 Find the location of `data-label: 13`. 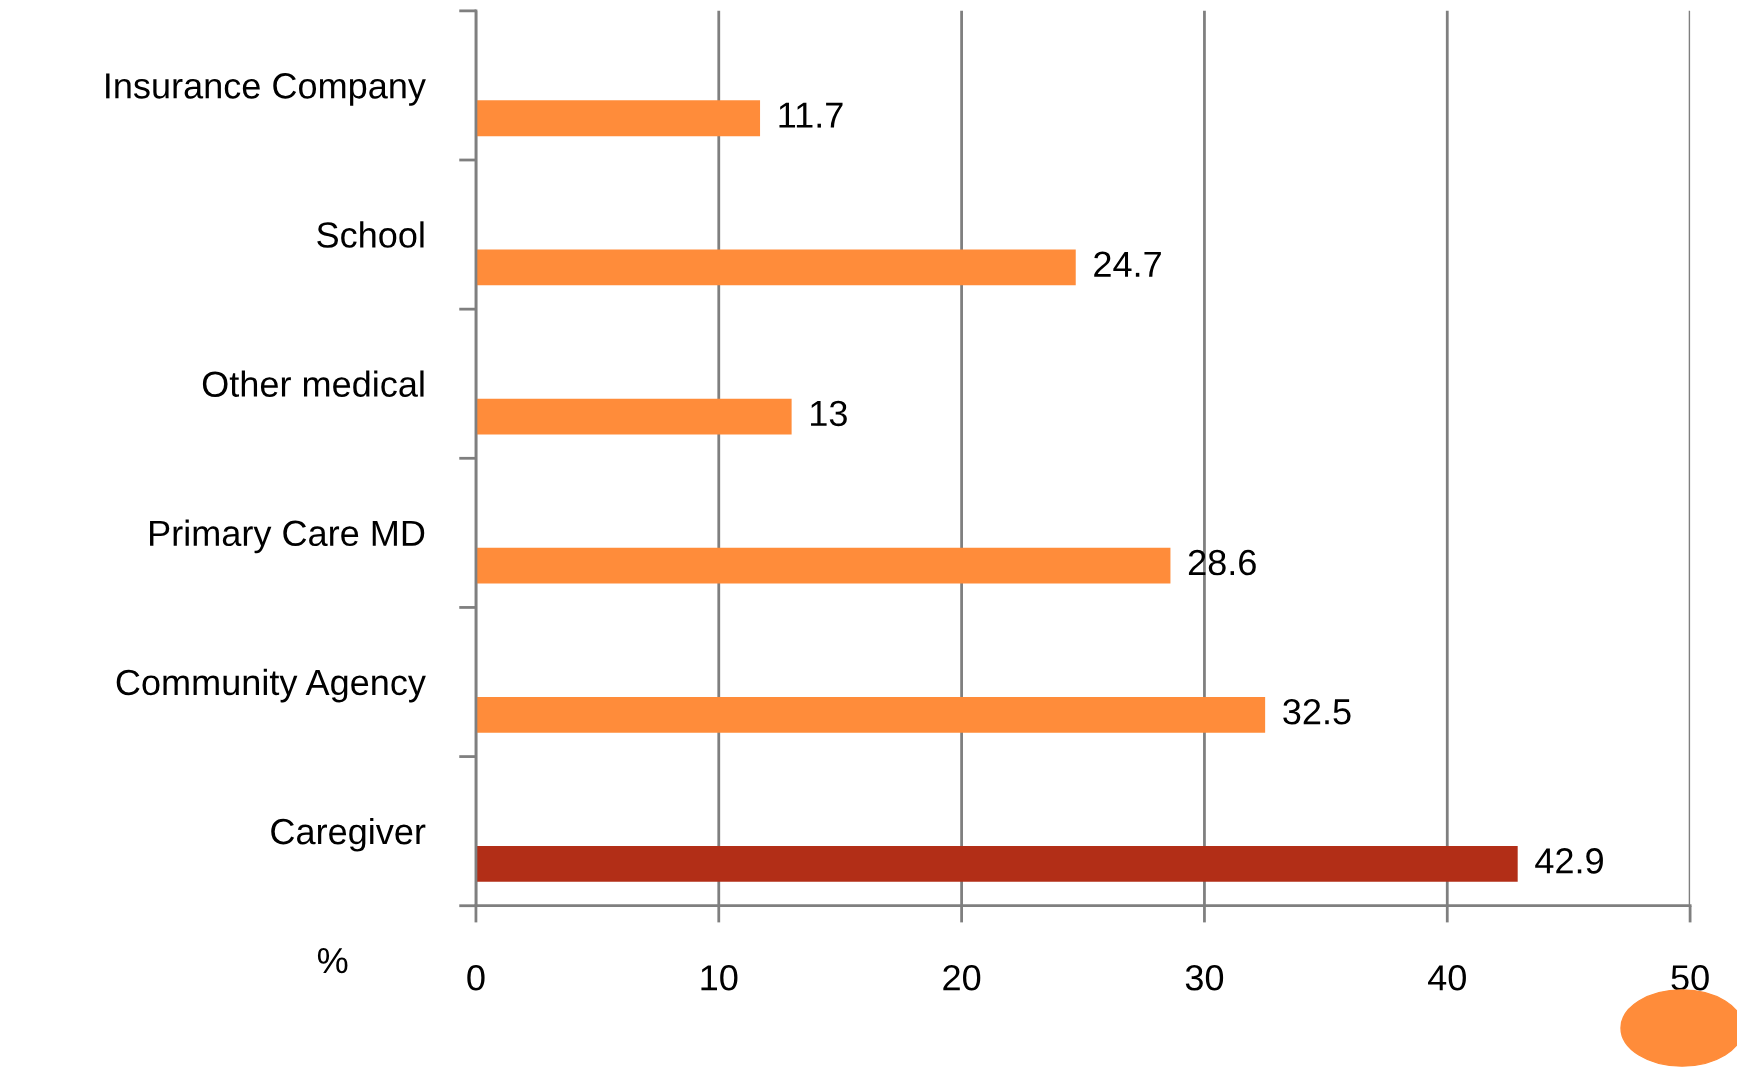

data-label: 13 is located at coordinates (829, 413).